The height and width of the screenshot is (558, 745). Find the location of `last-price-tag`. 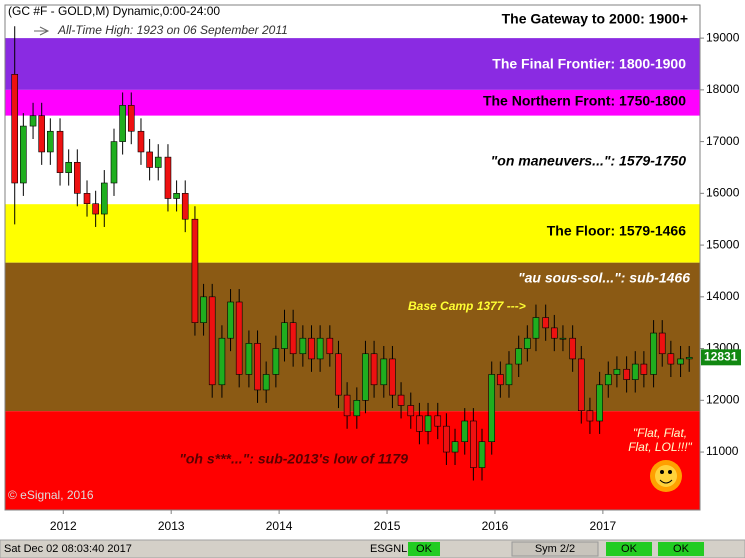

last-price-tag is located at coordinates (721, 357).